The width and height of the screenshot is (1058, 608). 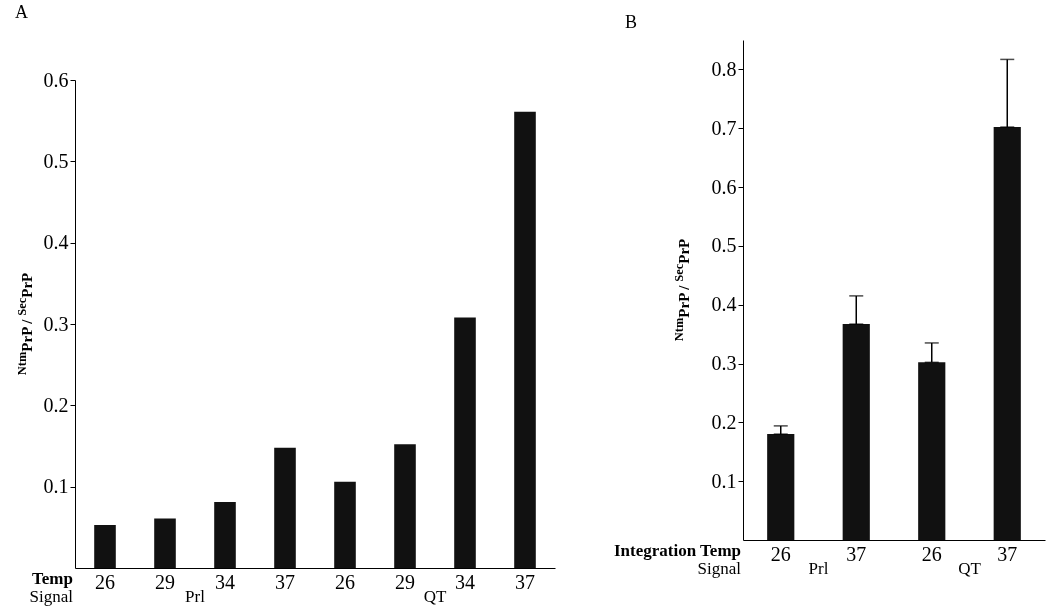 What do you see at coordinates (724, 68) in the screenshot?
I see `y-tick-label: 0.8` at bounding box center [724, 68].